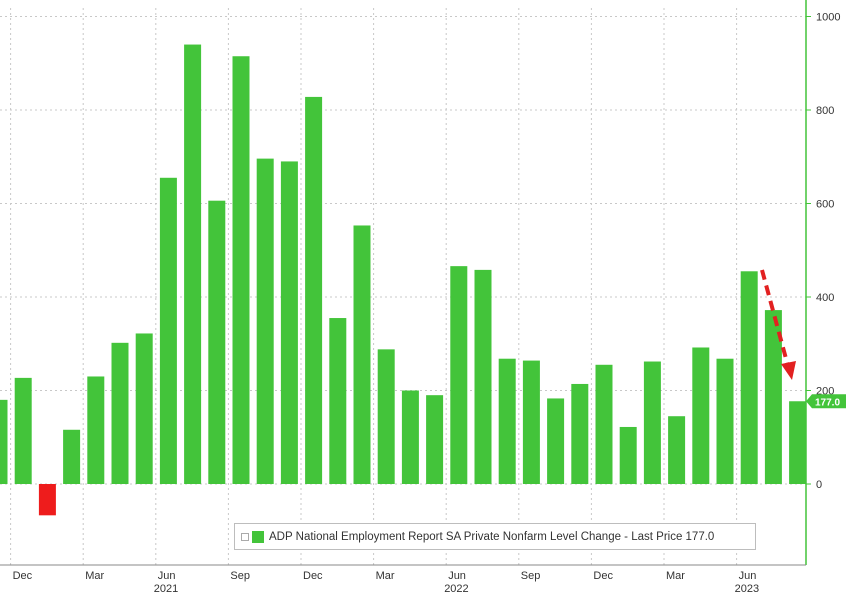 The image size is (848, 593). What do you see at coordinates (825, 298) in the screenshot?
I see `y-tick-label: 400` at bounding box center [825, 298].